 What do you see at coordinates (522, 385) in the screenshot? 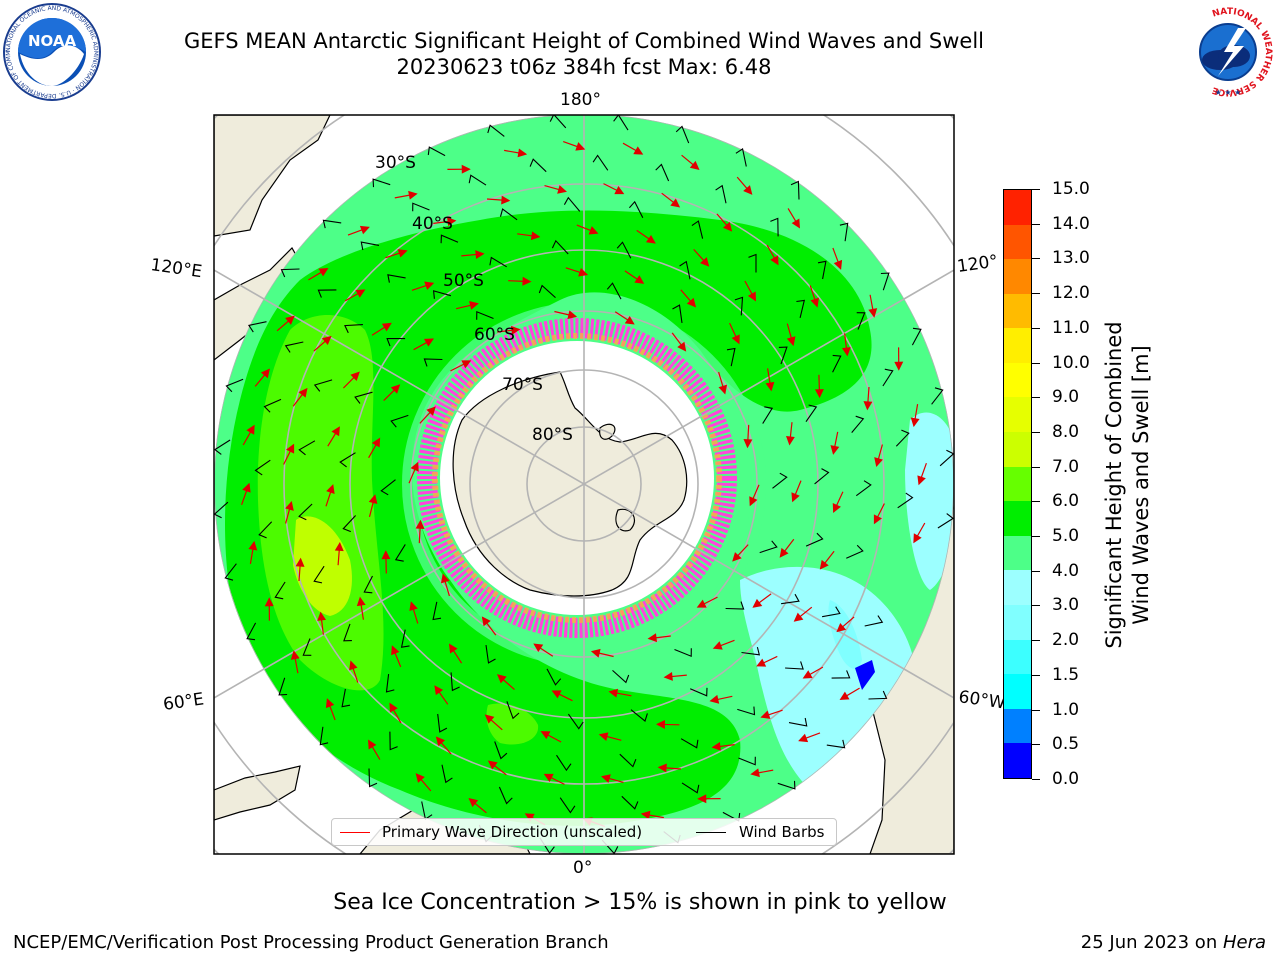
I see `lat-label-70s: 70°S` at bounding box center [522, 385].